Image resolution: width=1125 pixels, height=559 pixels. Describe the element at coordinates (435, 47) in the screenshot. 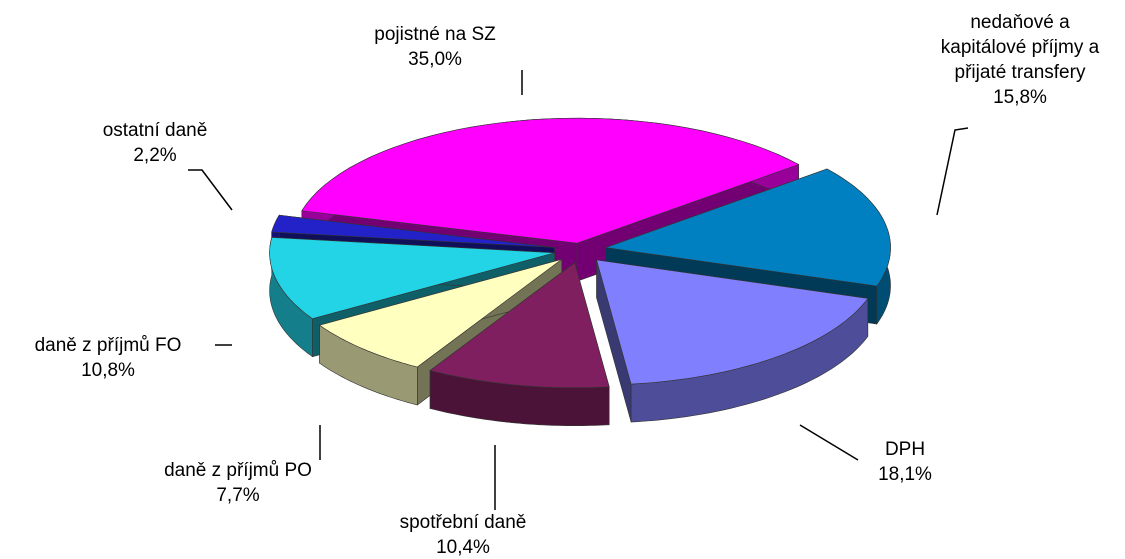

I see `slice-label: pojistné na SZ 35,0%` at that location.